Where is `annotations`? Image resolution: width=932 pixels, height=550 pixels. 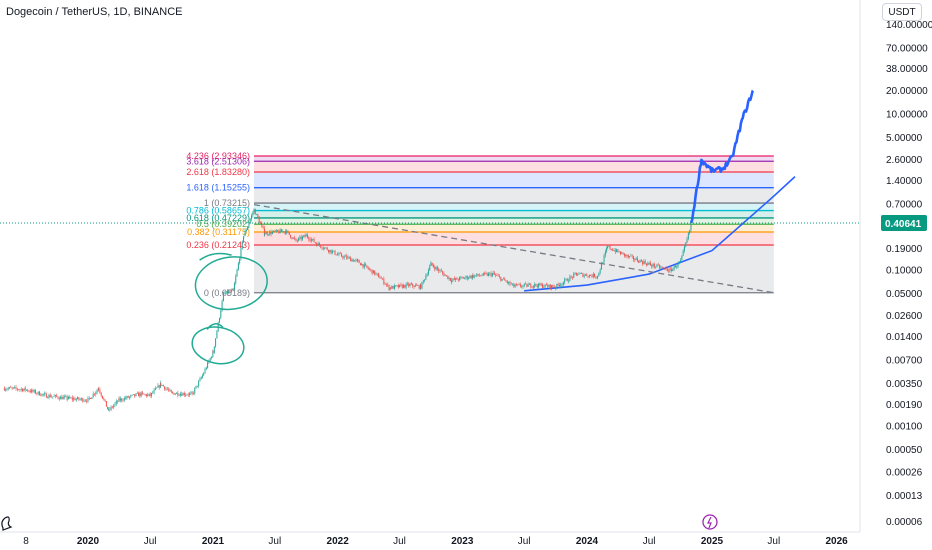 annotations is located at coordinates (229, 309).